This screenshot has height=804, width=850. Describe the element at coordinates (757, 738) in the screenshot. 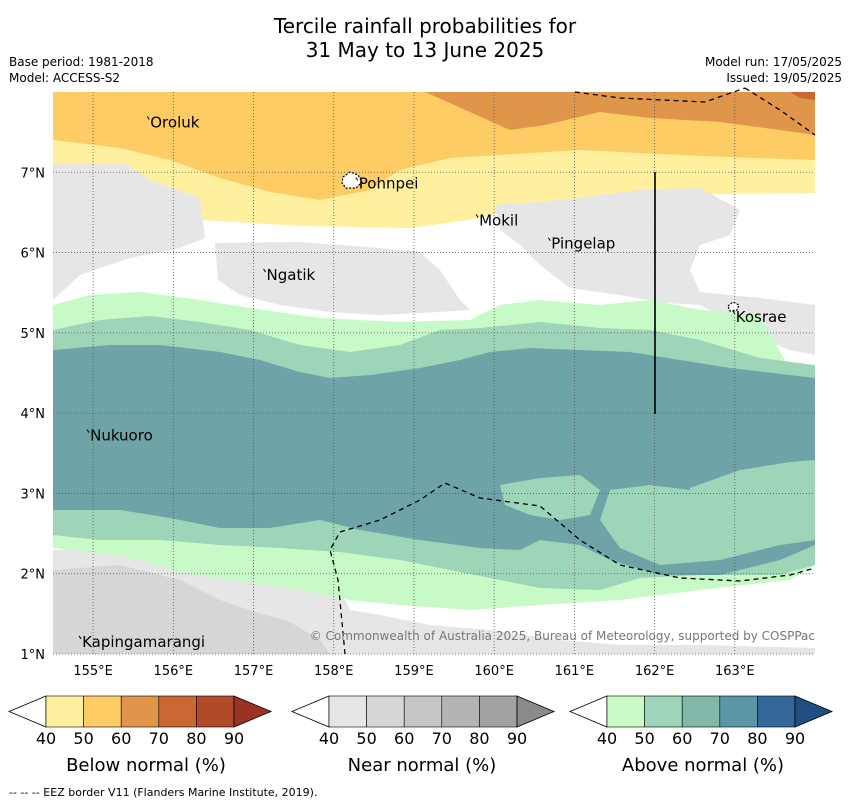

I see `legend-2-label: 80` at that location.